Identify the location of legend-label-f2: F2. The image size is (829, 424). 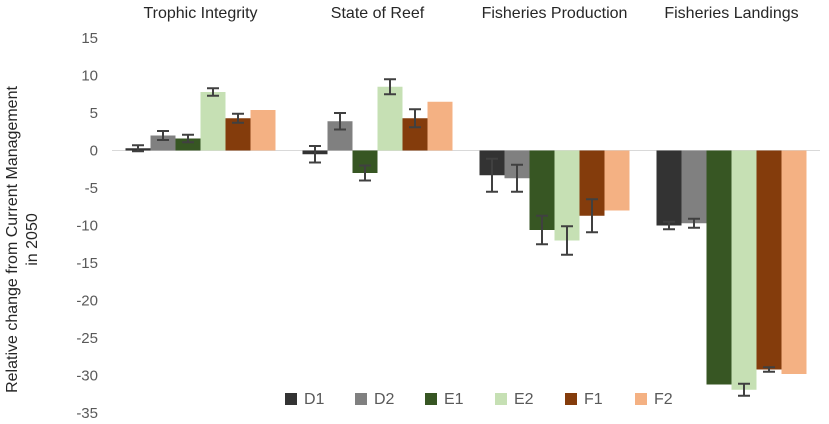
(663, 399).